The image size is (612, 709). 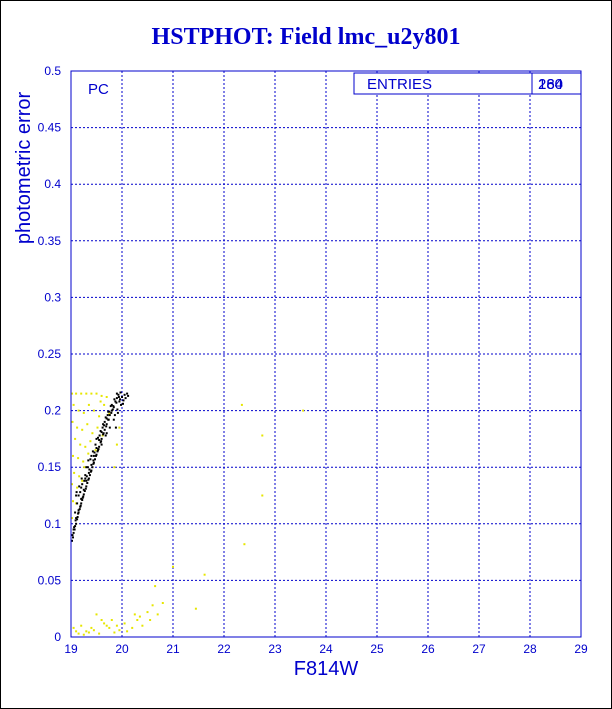 What do you see at coordinates (52, 71) in the screenshot?
I see `y-tick-label: 0.5` at bounding box center [52, 71].